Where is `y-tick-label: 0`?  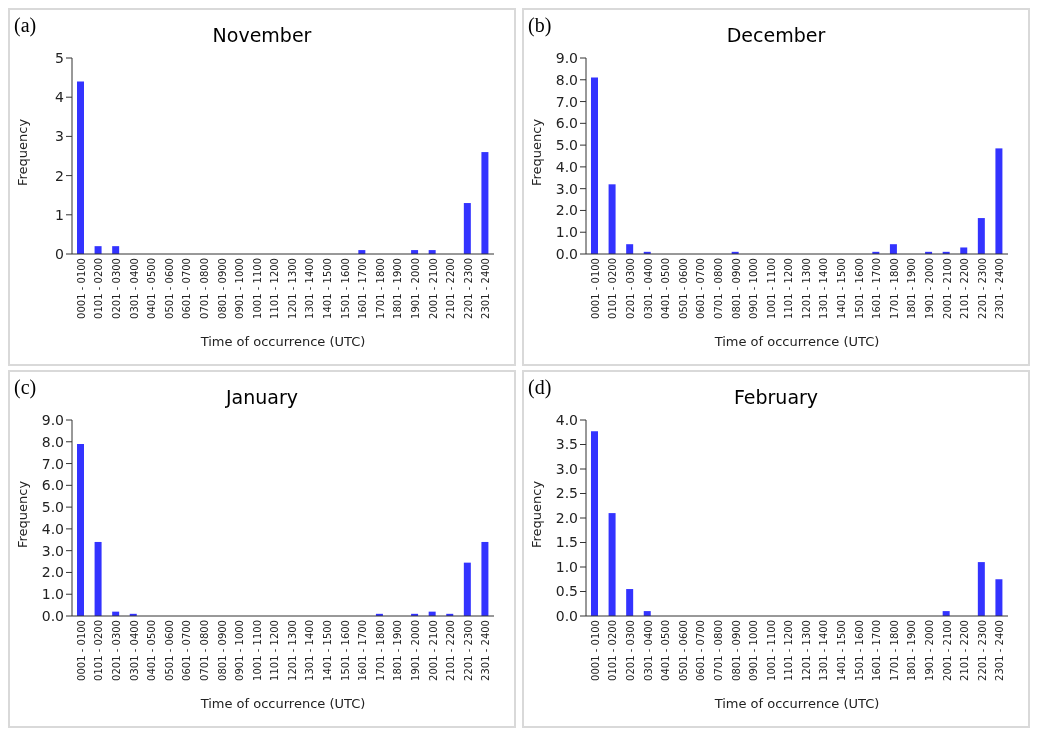
y-tick-label: 0 is located at coordinates (59, 253).